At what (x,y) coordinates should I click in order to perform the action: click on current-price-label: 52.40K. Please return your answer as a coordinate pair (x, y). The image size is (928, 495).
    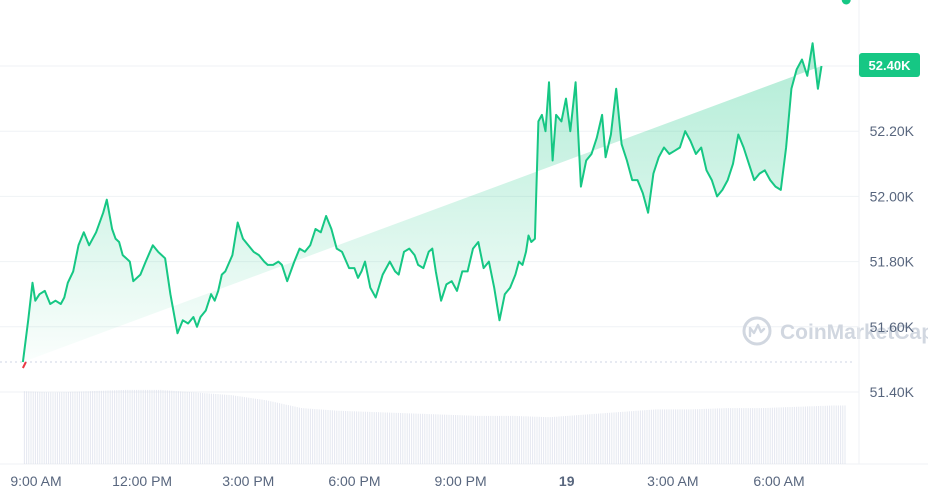
    Looking at the image, I should click on (890, 65).